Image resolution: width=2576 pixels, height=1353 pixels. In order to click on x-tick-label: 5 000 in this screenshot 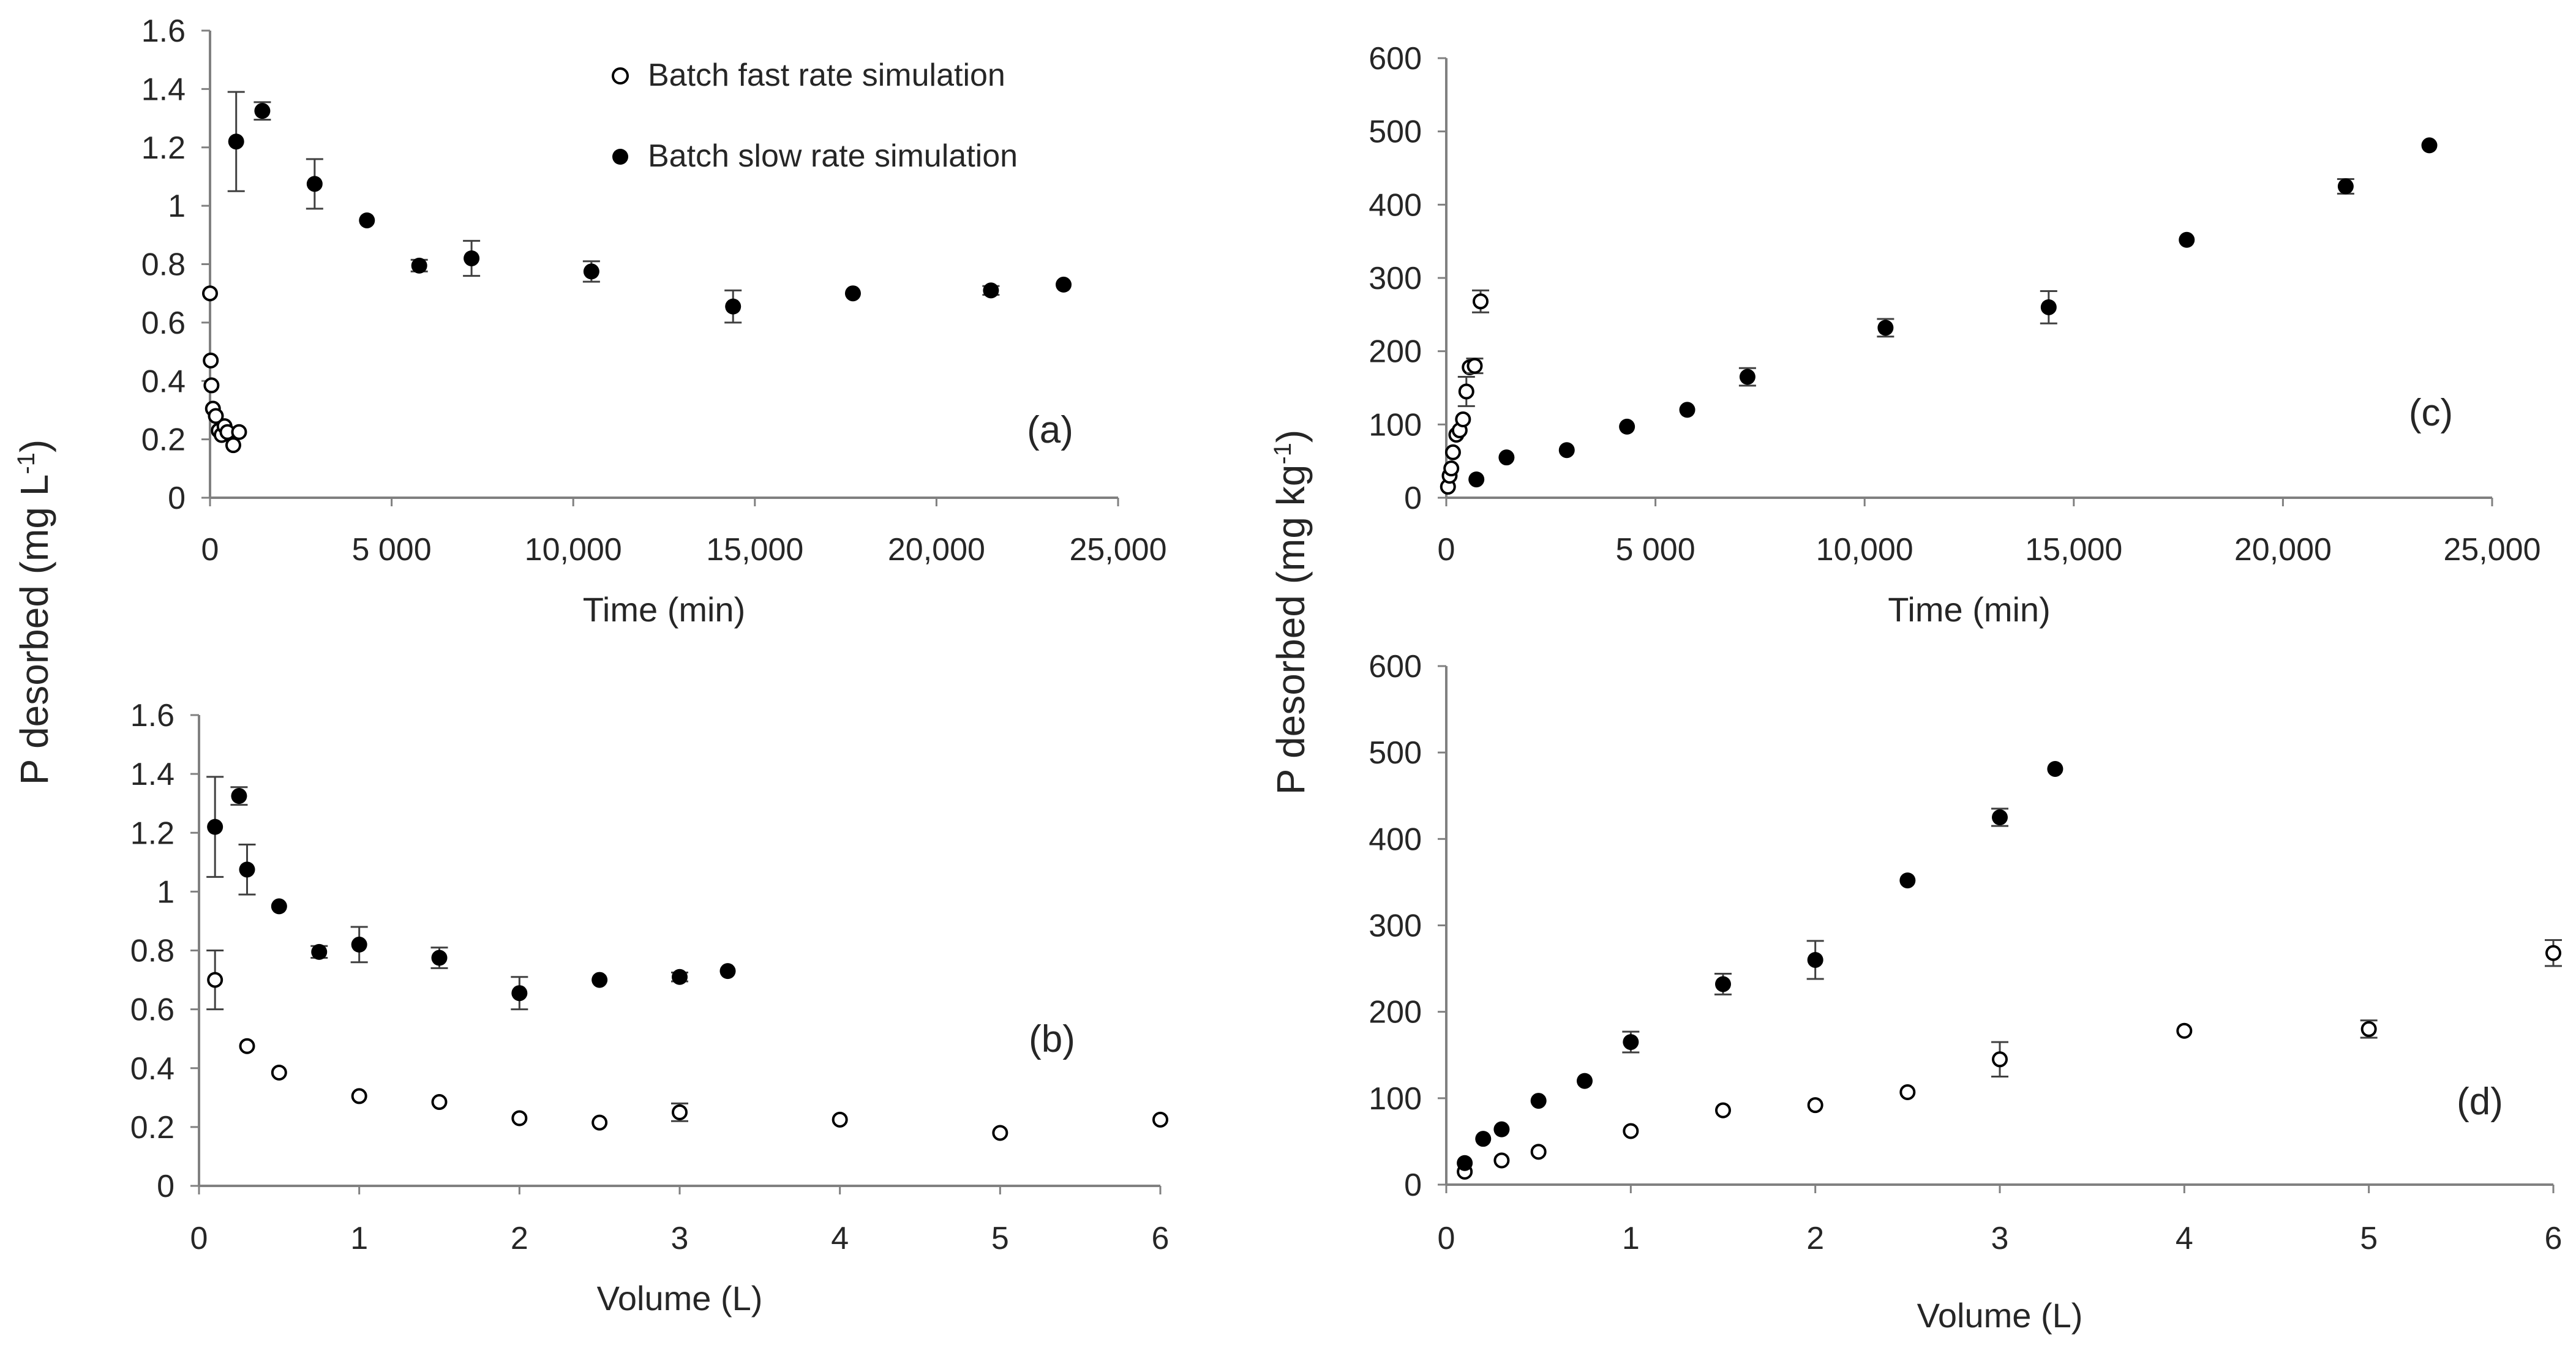, I will do `click(392, 550)`.